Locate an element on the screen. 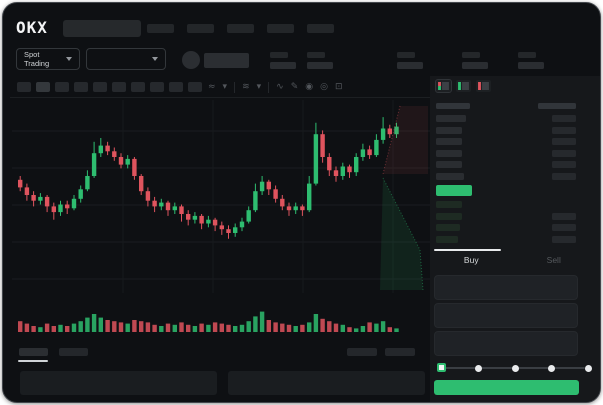 The width and height of the screenshot is (603, 405). order-book is located at coordinates (506, 172).